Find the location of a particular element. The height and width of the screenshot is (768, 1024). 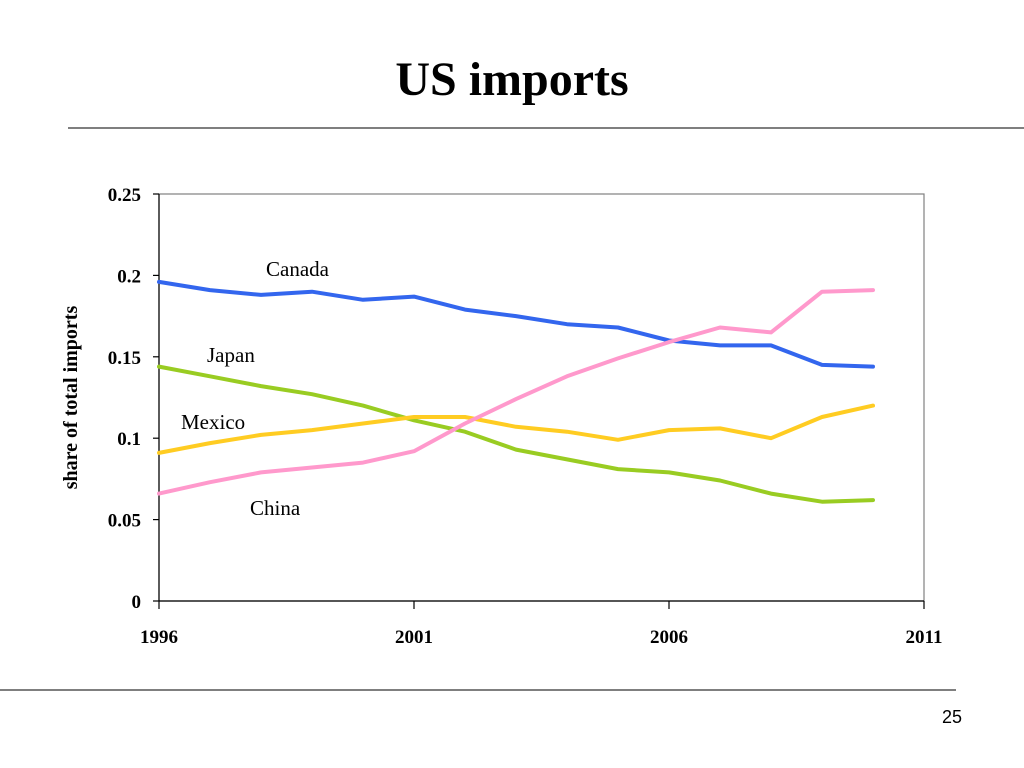

series-label-japan: Japan is located at coordinates (231, 355).